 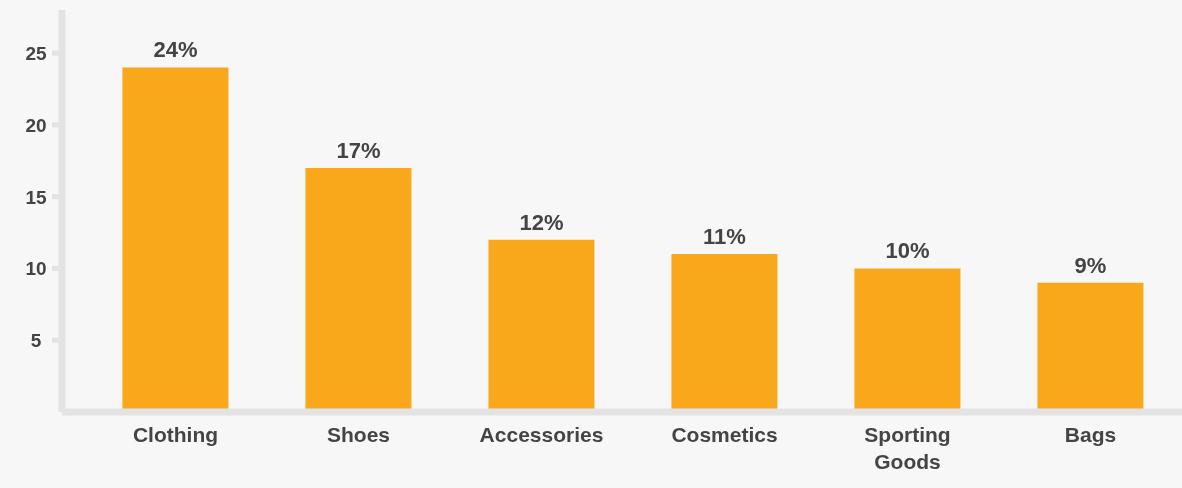 I want to click on x-tick-label: Cosmetics, so click(x=724, y=434).